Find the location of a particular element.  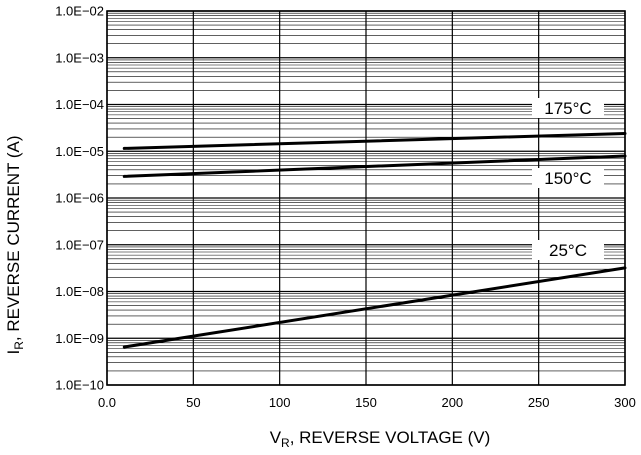

y-axis-title-rest: , REVERSE CURRENT (A) is located at coordinates (13, 238).